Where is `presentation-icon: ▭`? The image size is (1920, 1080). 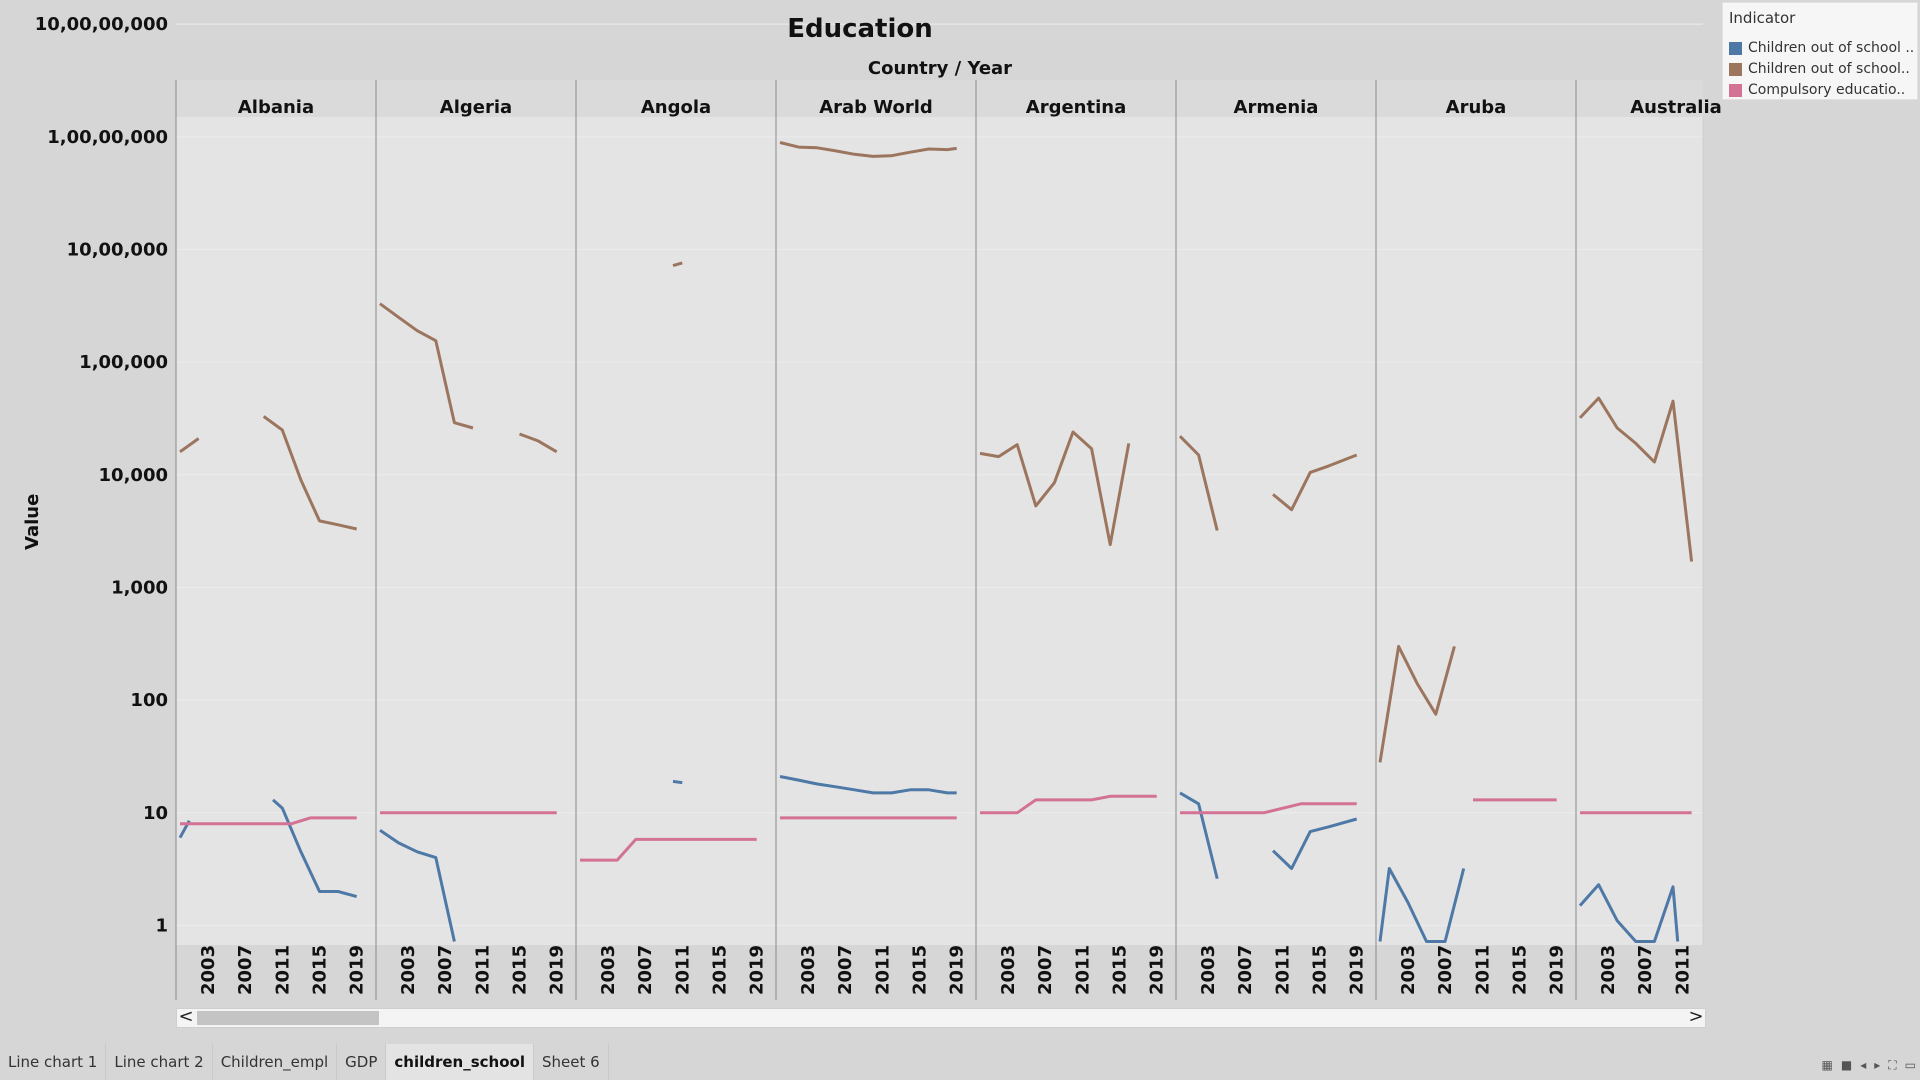 presentation-icon: ▭ is located at coordinates (1910, 1065).